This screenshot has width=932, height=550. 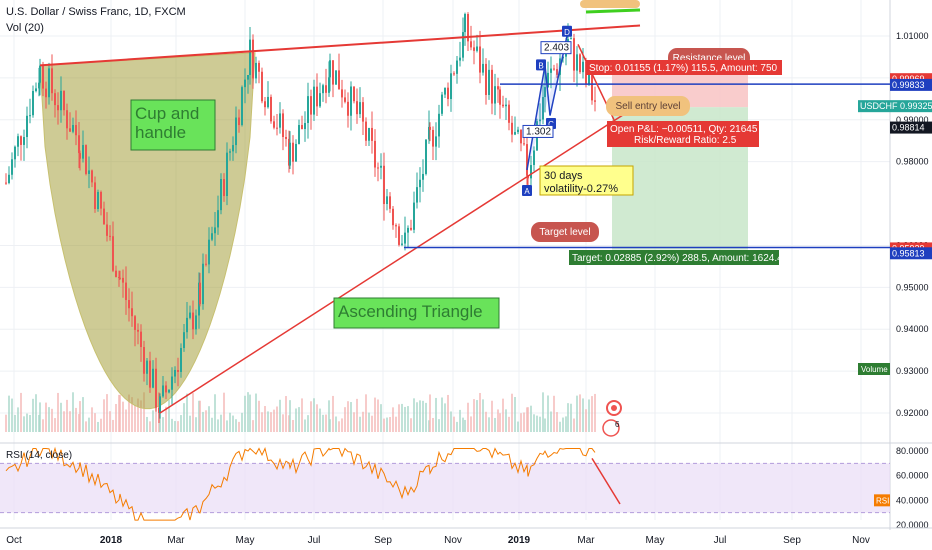 I want to click on rsi-tag-box, so click(x=882, y=500).